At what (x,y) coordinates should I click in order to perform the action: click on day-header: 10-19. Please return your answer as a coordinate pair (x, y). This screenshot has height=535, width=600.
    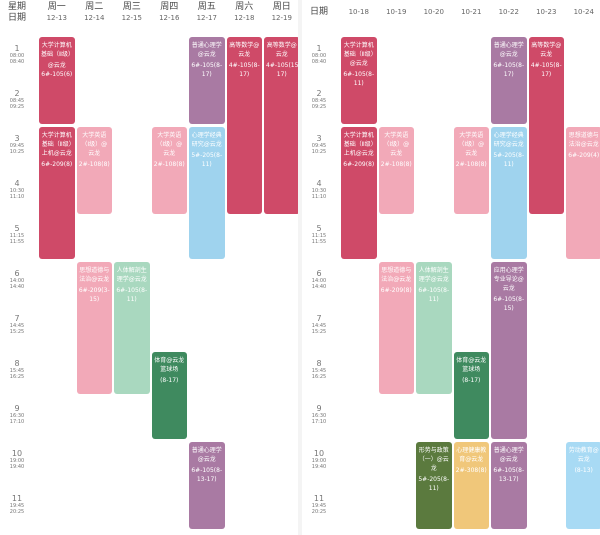
    Looking at the image, I should click on (397, 12).